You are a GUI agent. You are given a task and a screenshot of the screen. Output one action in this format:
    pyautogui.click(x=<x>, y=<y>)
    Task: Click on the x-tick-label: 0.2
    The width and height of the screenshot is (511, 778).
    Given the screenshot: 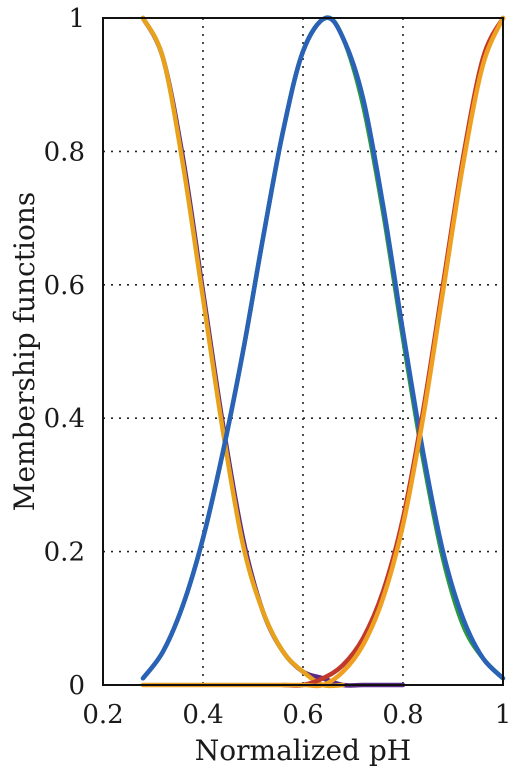 What is the action you would take?
    pyautogui.click(x=102, y=715)
    